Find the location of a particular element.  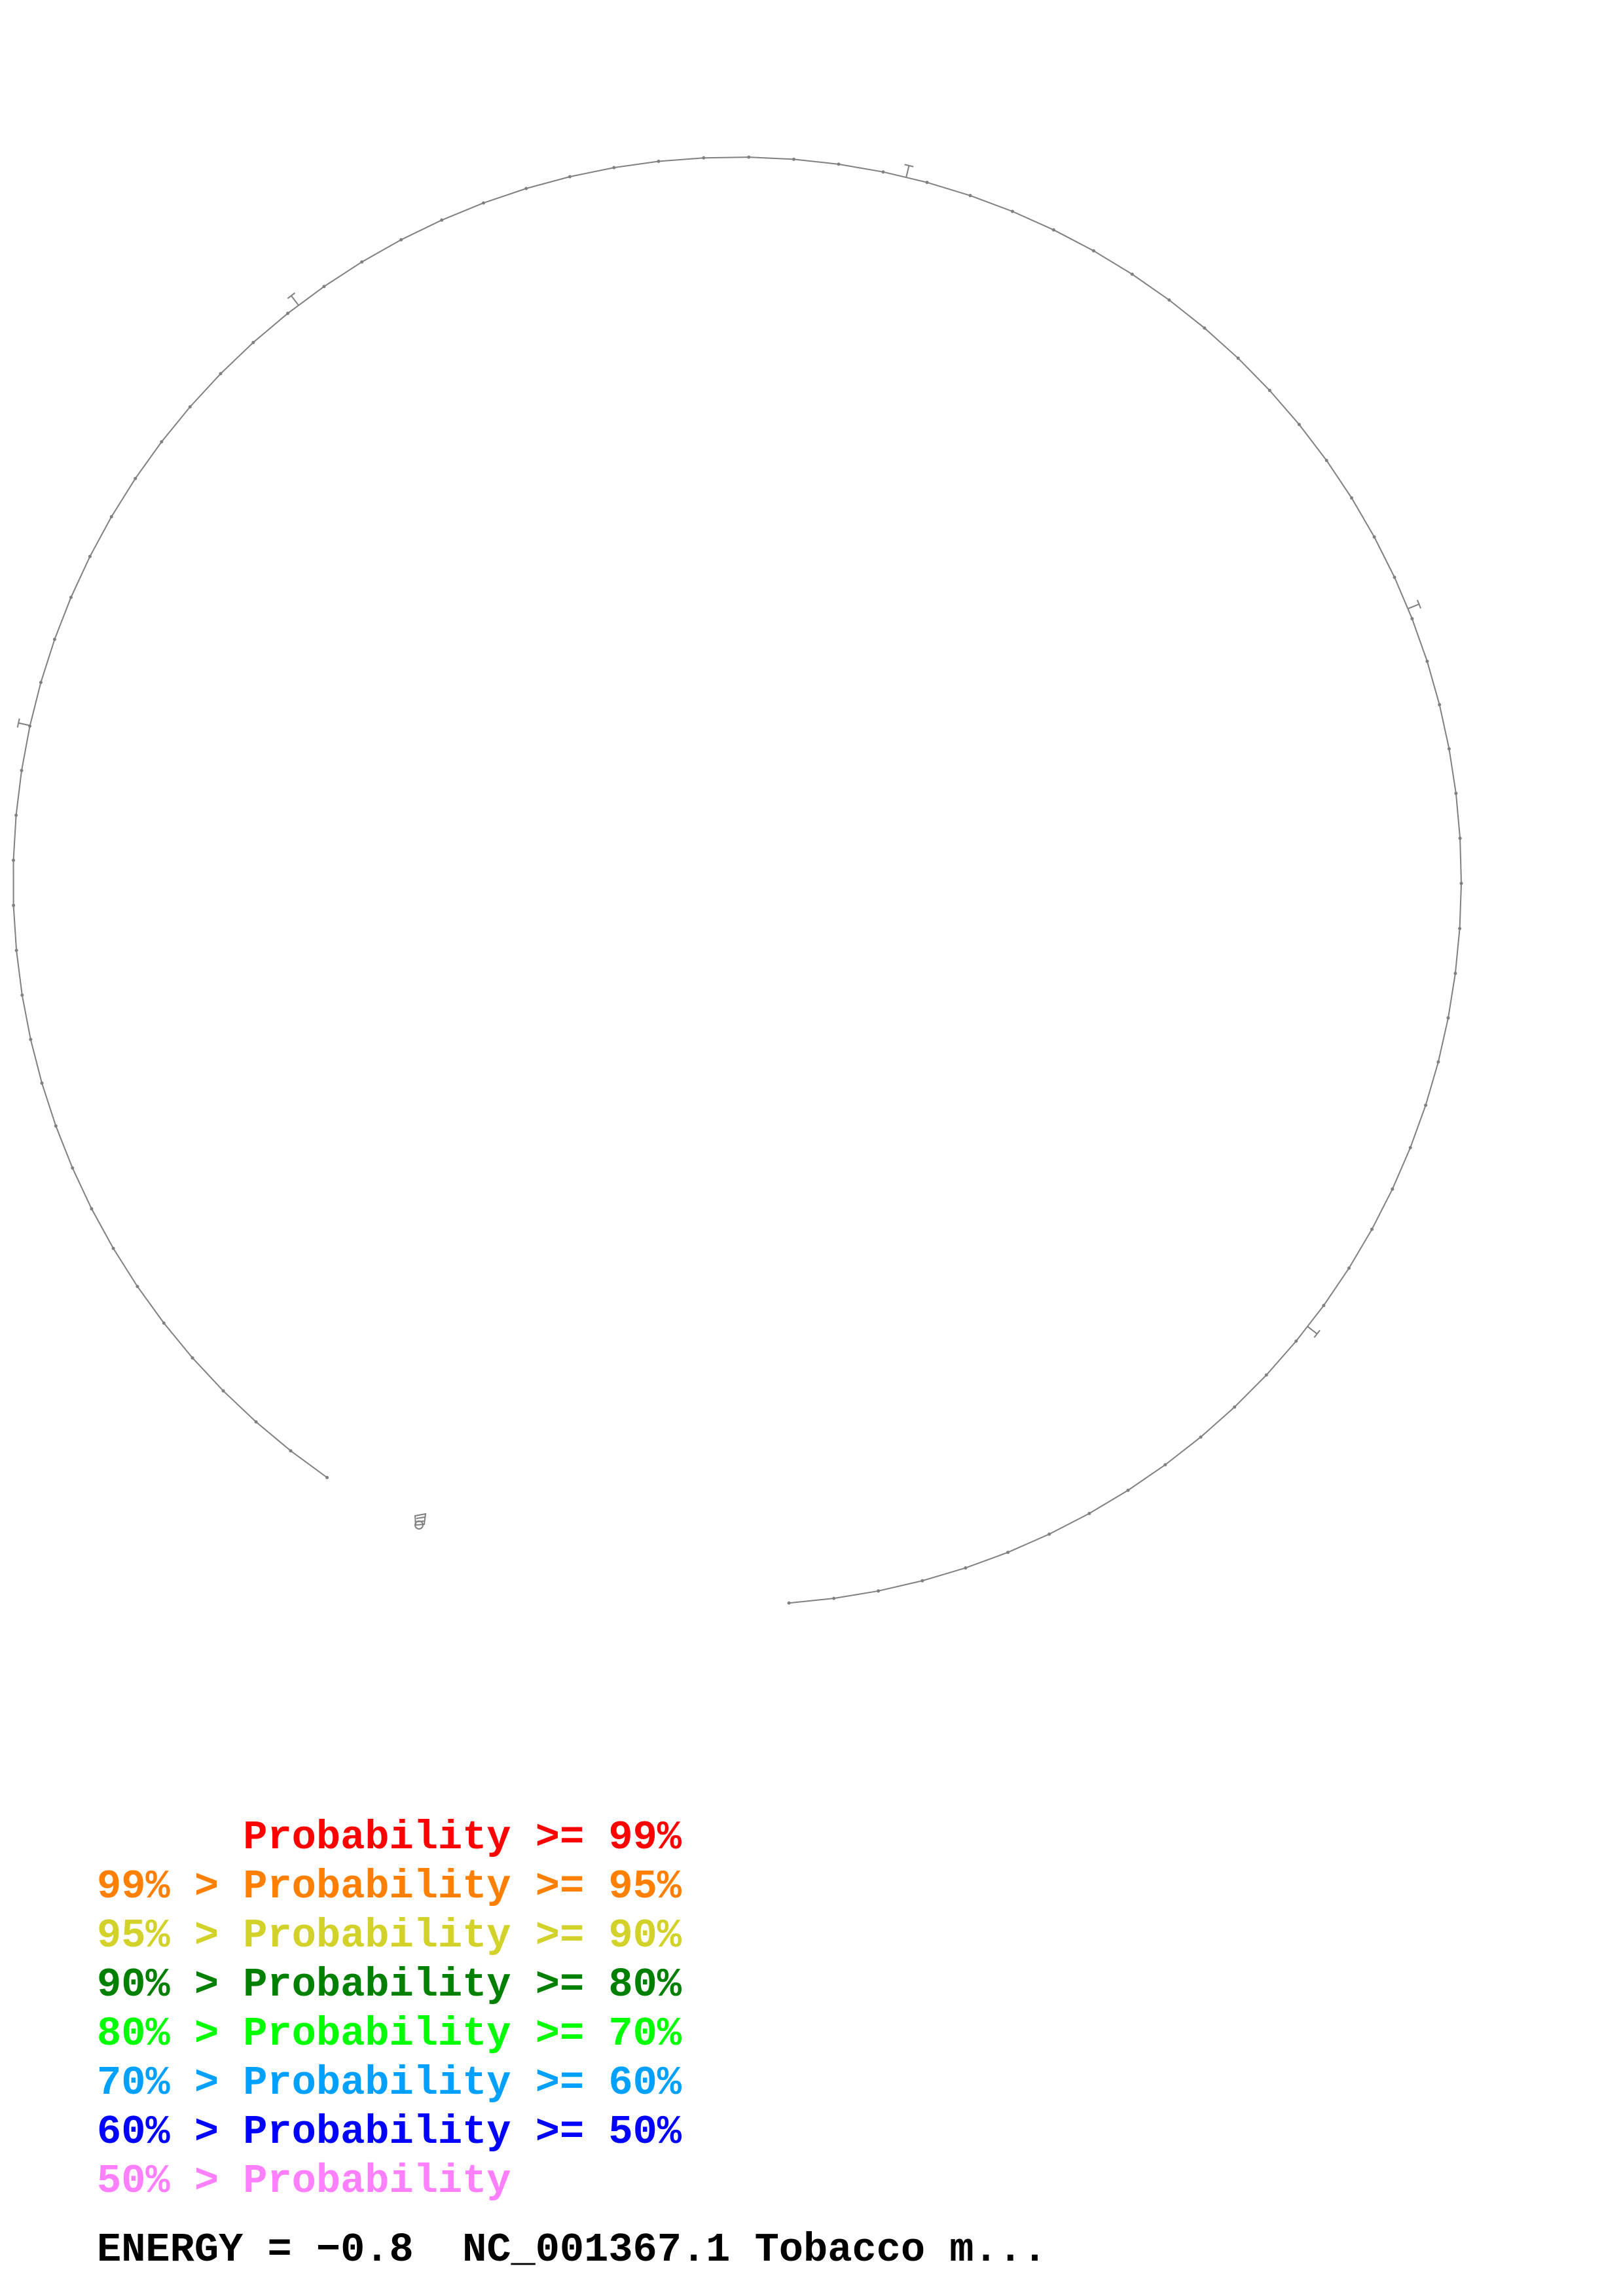

legend-upper-bound: 95% is located at coordinates (133, 1935).